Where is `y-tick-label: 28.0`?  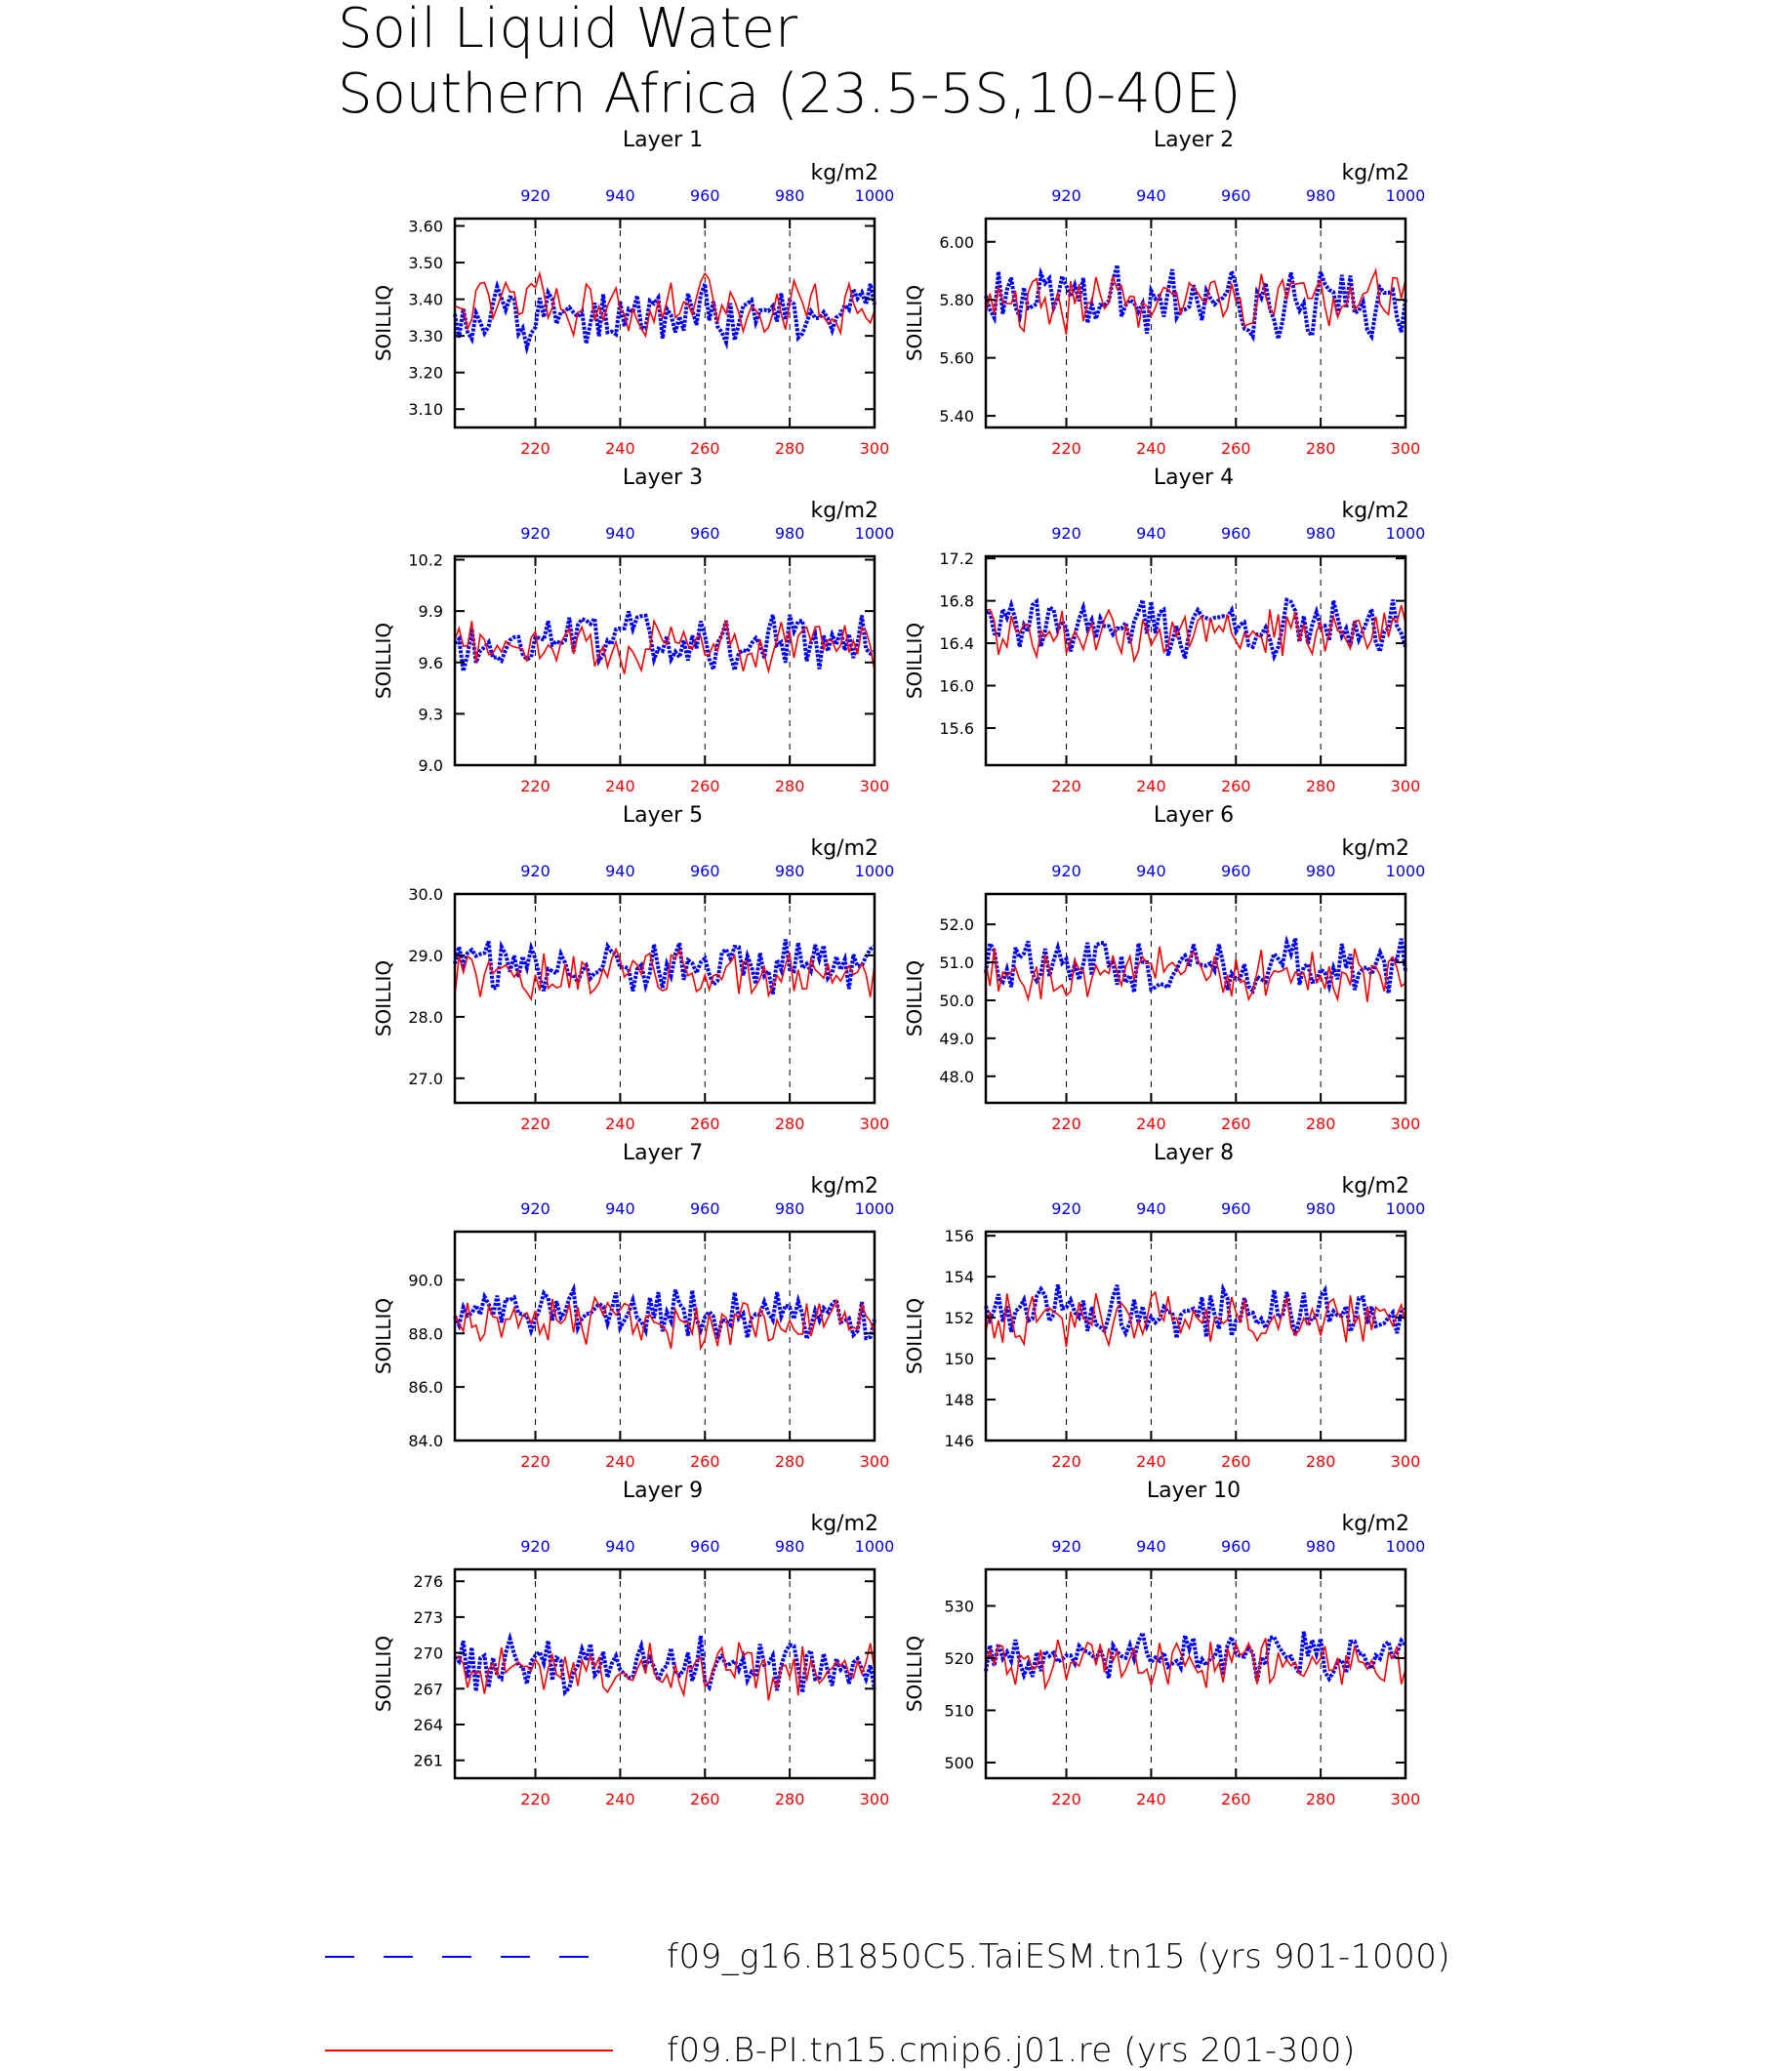
y-tick-label: 28.0 is located at coordinates (425, 1018).